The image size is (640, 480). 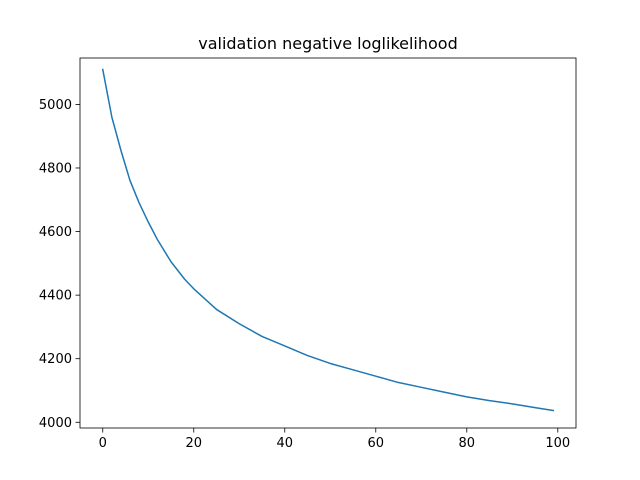 What do you see at coordinates (55, 359) in the screenshot?
I see `y-tick-label-4200: 4200` at bounding box center [55, 359].